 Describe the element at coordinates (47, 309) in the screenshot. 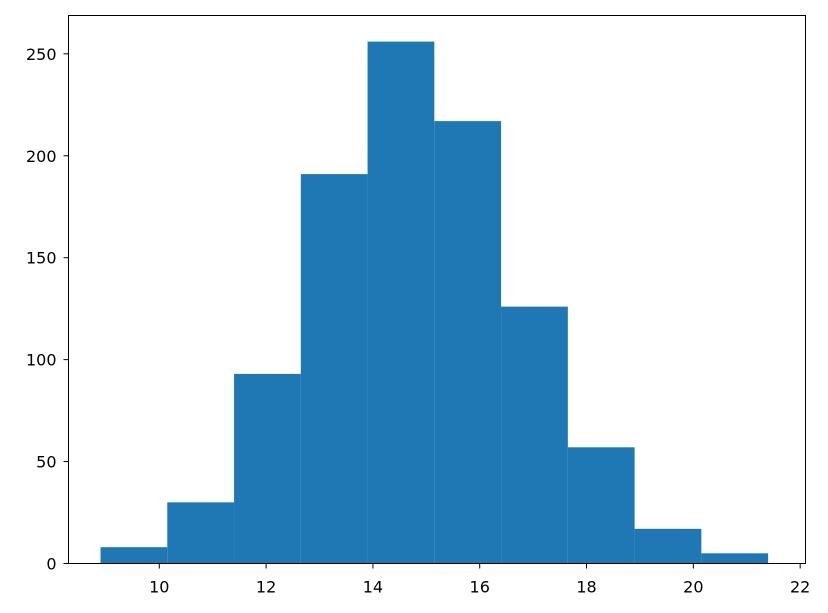

I see `y-axis: 0 50 100 150 200 250` at that location.